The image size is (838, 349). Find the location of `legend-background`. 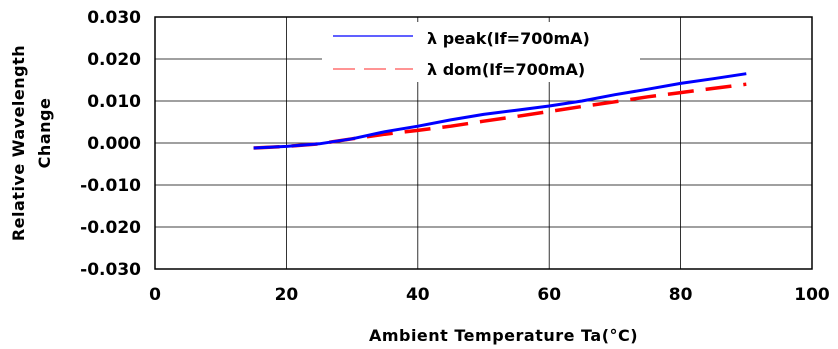

legend-background is located at coordinates (481, 52).